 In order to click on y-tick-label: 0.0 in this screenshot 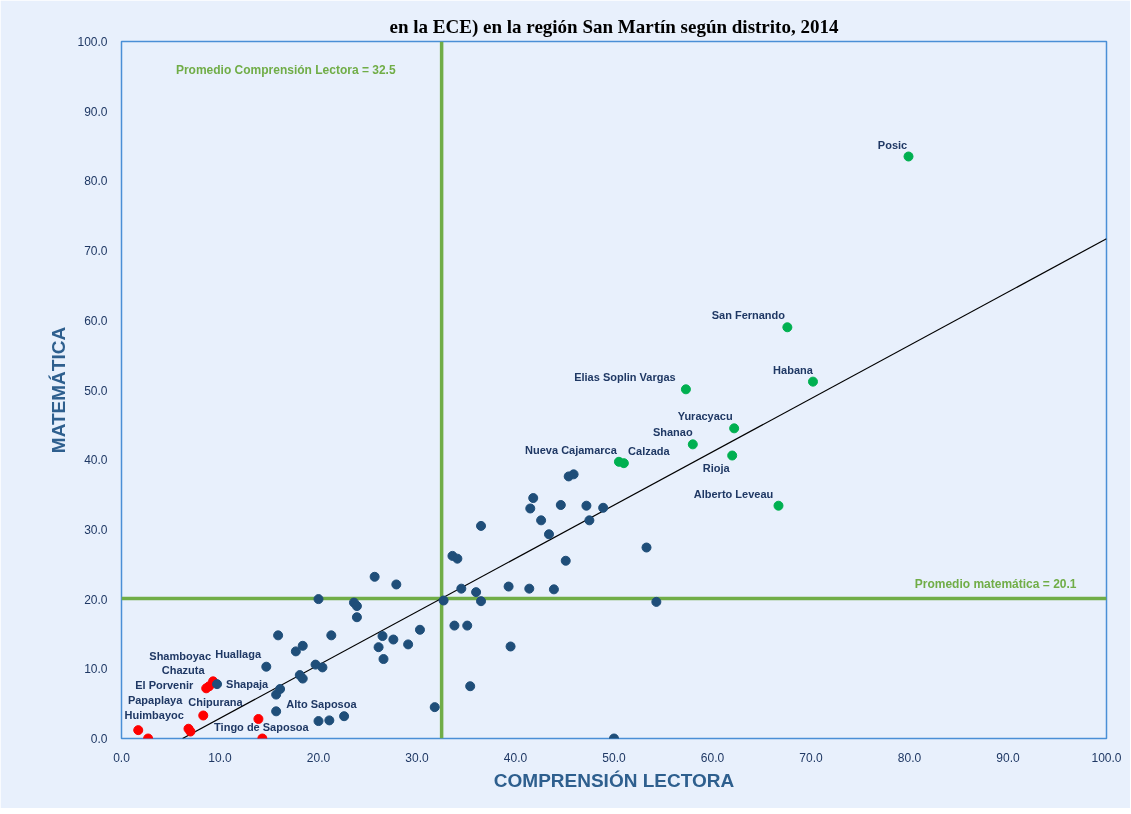, I will do `click(99, 739)`.